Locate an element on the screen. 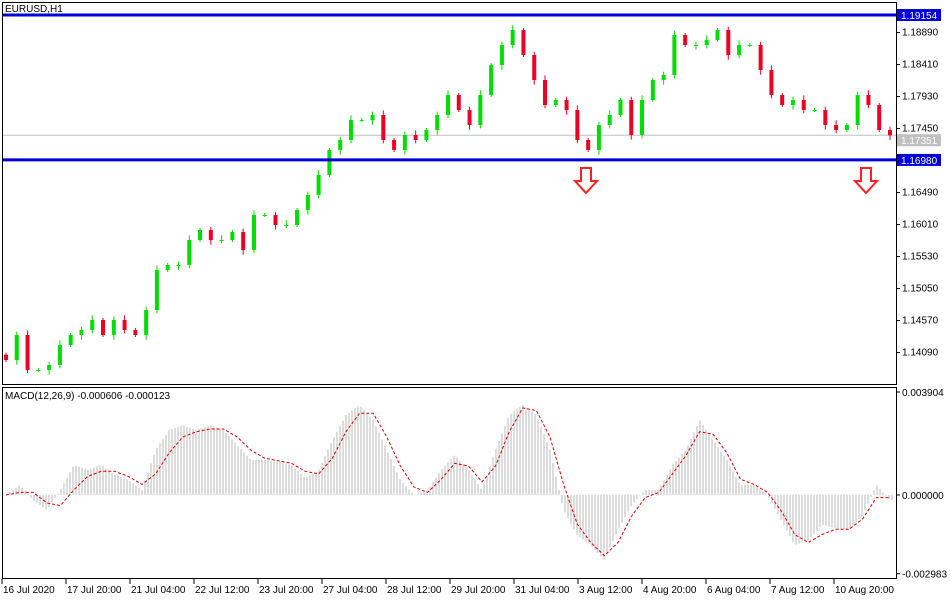  down-arrow-icon is located at coordinates (866, 181).